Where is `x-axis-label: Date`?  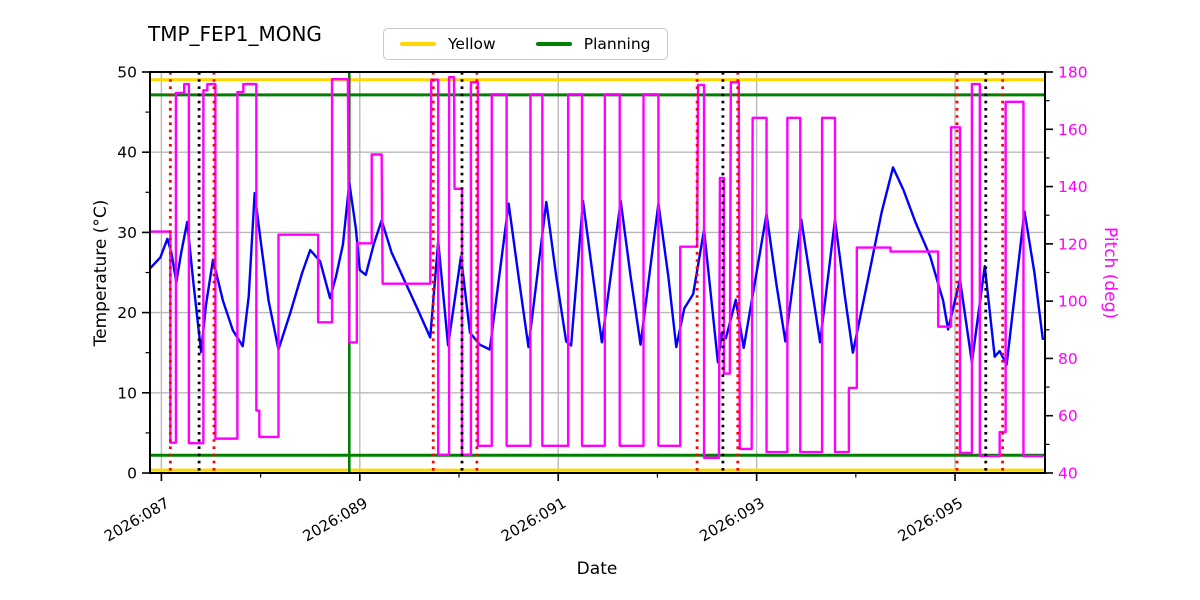
x-axis-label: Date is located at coordinates (597, 569).